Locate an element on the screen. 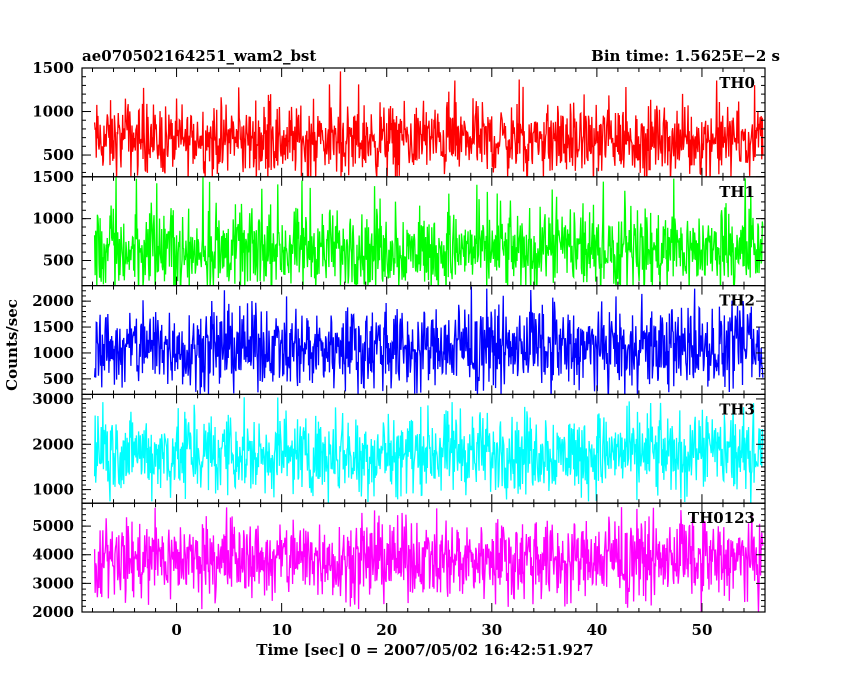 This screenshot has height=680, width=850. series-line-th1 is located at coordinates (428, 231).